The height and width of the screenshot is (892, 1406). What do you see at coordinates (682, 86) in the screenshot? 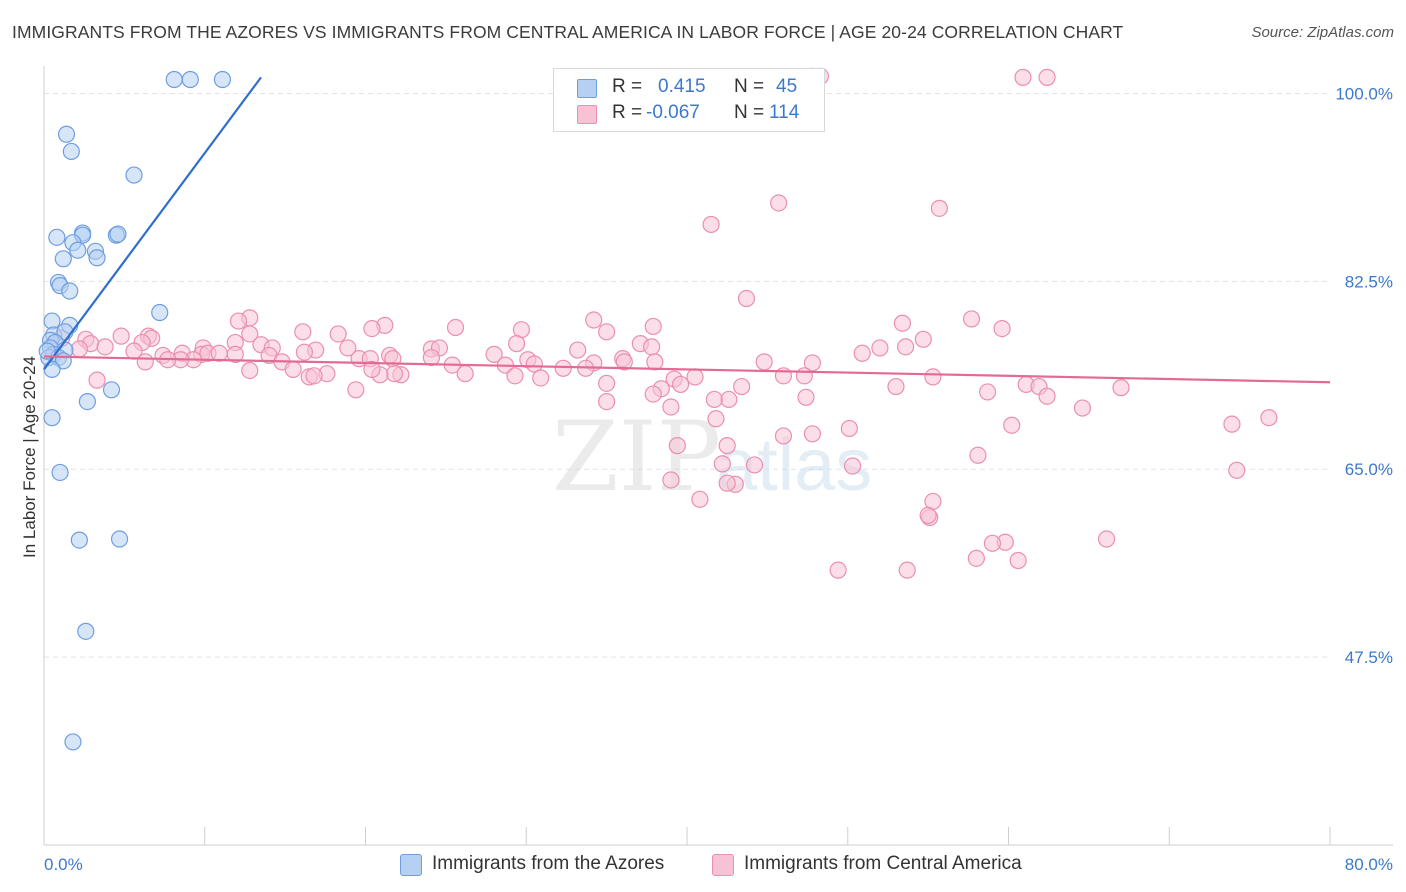
I see `stats-r-value: 0.415` at bounding box center [682, 86].